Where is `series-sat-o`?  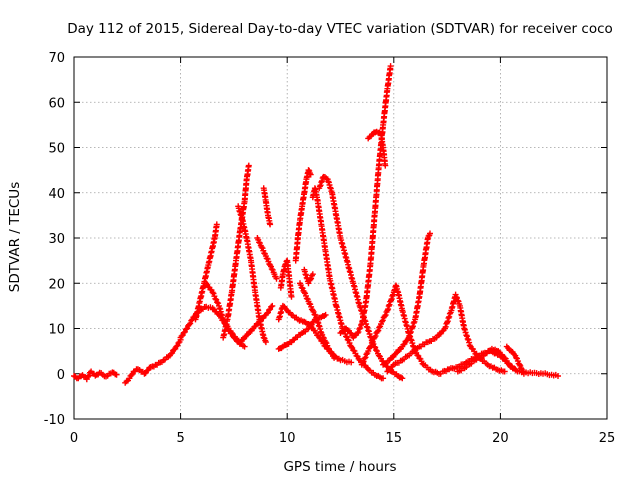 series-sat-o is located at coordinates (308, 276).